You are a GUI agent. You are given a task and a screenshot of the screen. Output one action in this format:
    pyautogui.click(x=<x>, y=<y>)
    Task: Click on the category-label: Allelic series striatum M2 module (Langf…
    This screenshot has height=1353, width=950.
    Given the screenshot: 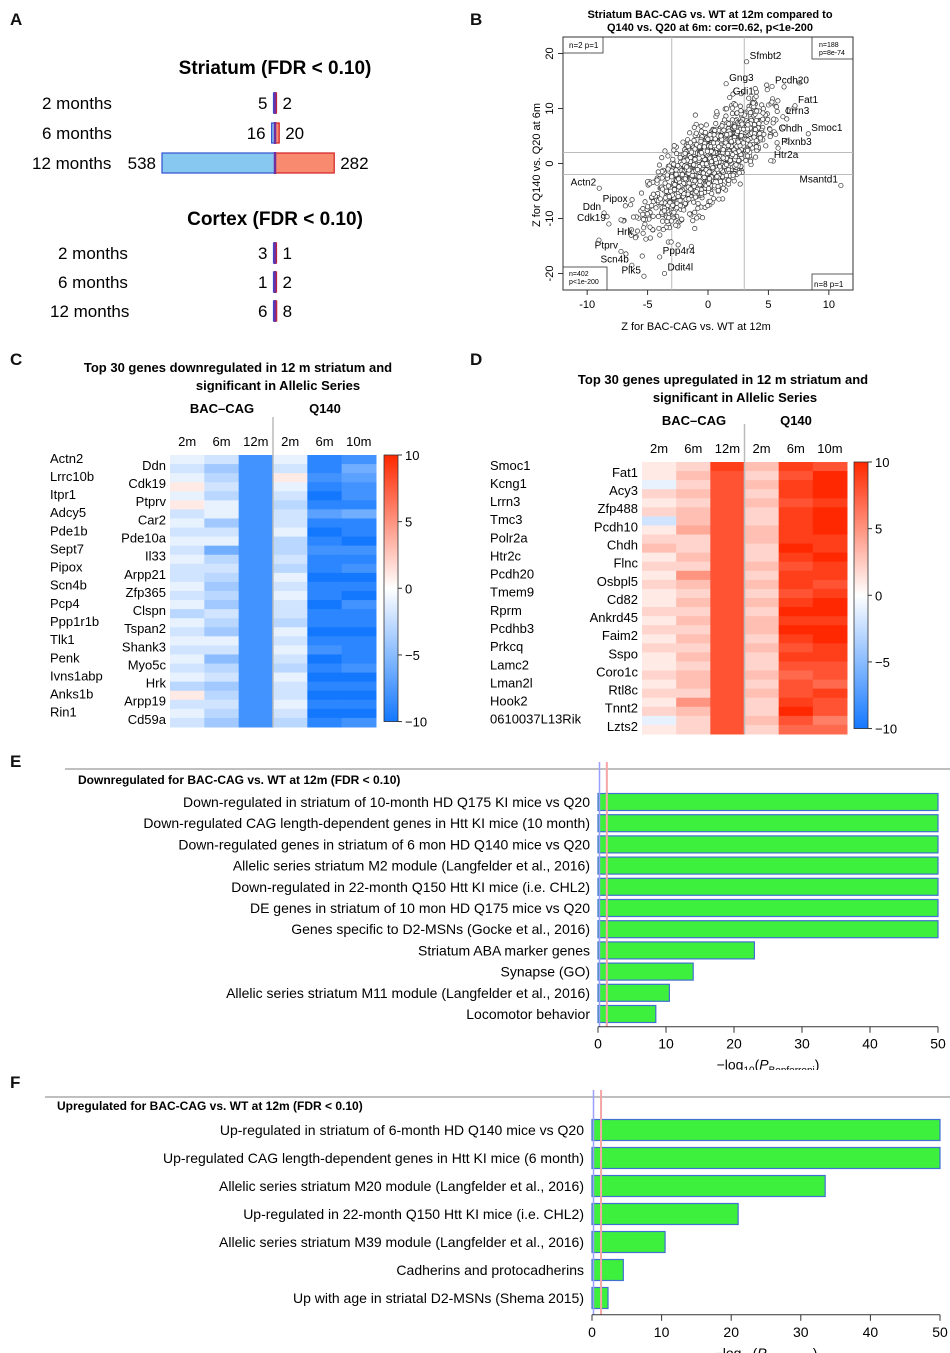 What is the action you would take?
    pyautogui.click(x=411, y=866)
    